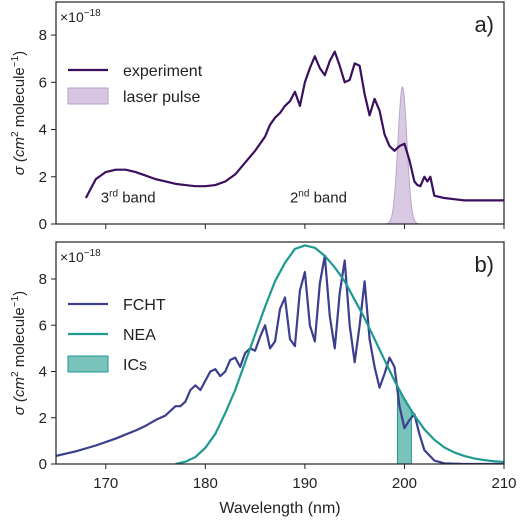 The image size is (520, 521). What do you see at coordinates (43, 325) in the screenshot?
I see `panel-b-ytick-label-6: 6` at bounding box center [43, 325].